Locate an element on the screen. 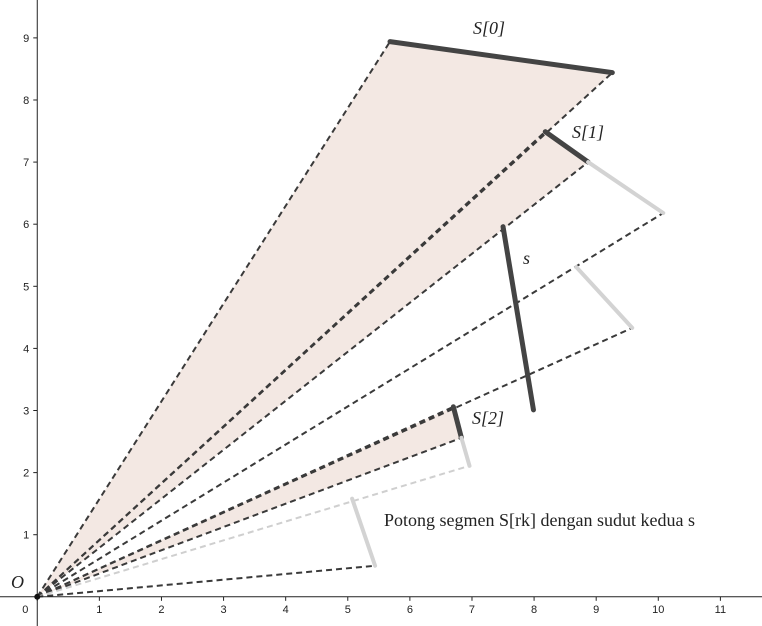  x-tick-label: 0 is located at coordinates (25, 610).